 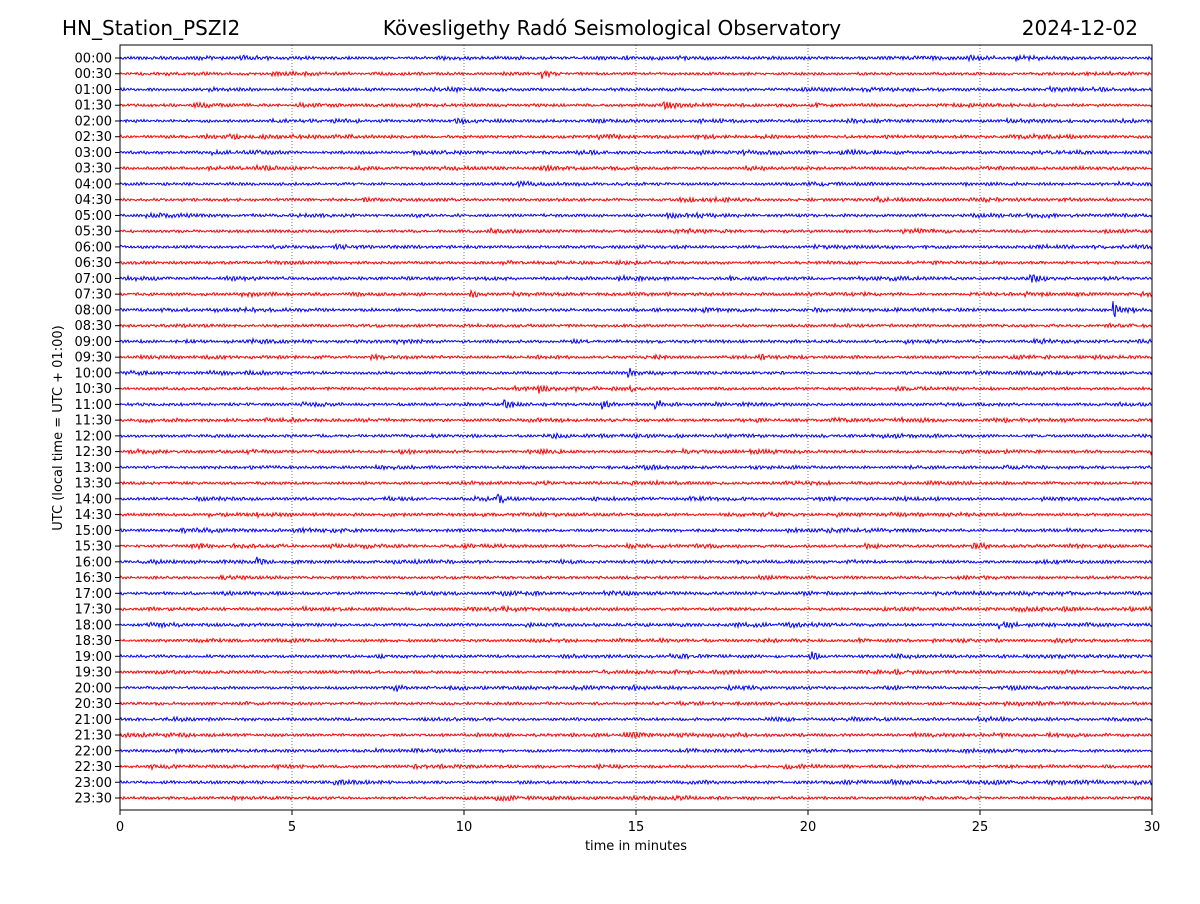 I want to click on y-tick-label: 07:00, so click(x=93, y=279).